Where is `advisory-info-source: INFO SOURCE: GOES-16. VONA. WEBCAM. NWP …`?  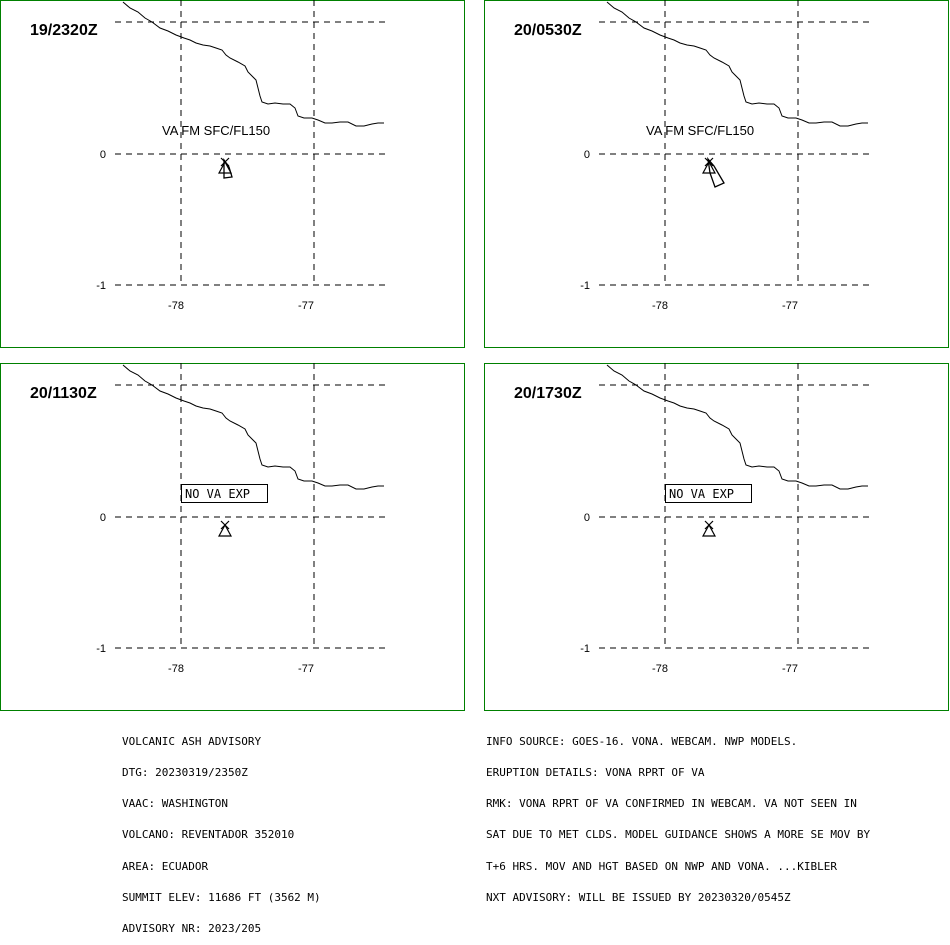
advisory-info-source: INFO SOURCE: GOES-16. VONA. WEBCAM. NWP … is located at coordinates (642, 741).